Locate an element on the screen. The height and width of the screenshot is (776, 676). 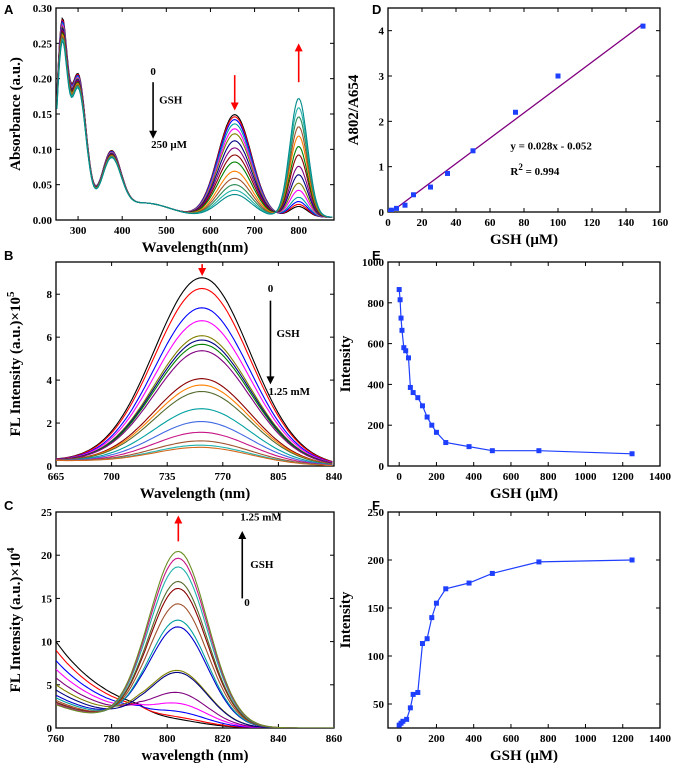
y-tick-label: 800 is located at coordinates (376, 304).